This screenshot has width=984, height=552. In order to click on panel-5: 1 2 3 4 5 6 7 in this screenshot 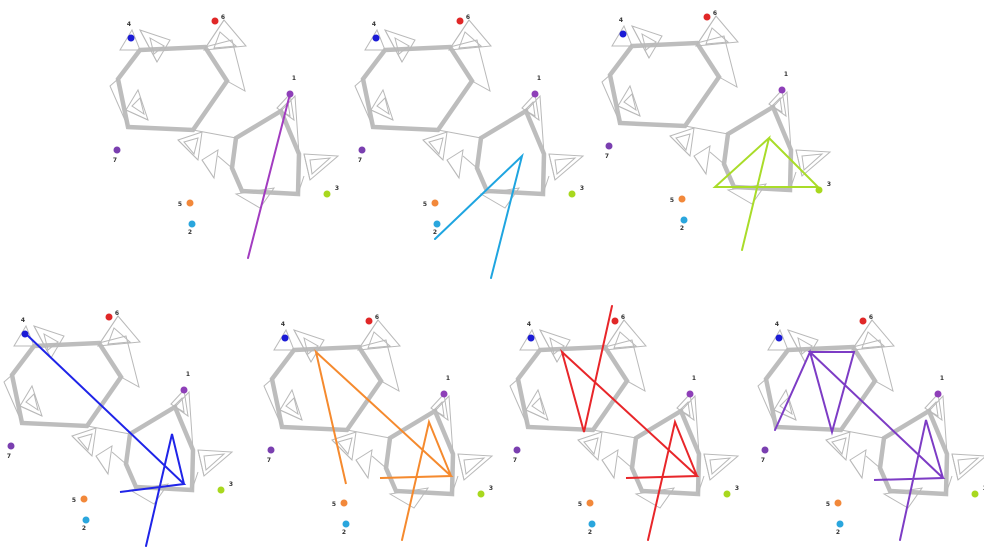, I will do `click(378, 427)`.